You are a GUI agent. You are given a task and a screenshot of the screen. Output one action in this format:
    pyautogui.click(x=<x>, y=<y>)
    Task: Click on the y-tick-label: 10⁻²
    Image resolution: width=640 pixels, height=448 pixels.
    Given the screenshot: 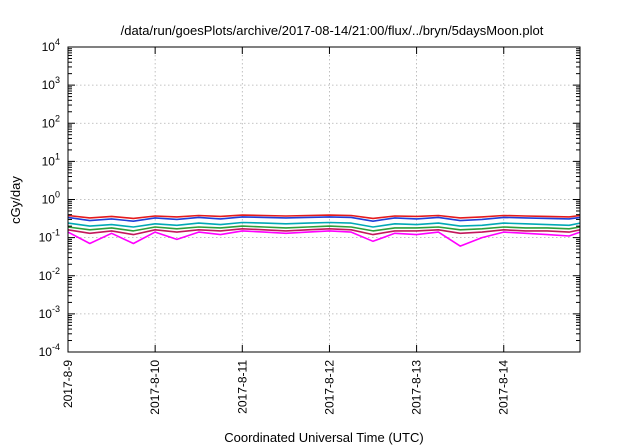 What is the action you would take?
    pyautogui.click(x=49, y=274)
    